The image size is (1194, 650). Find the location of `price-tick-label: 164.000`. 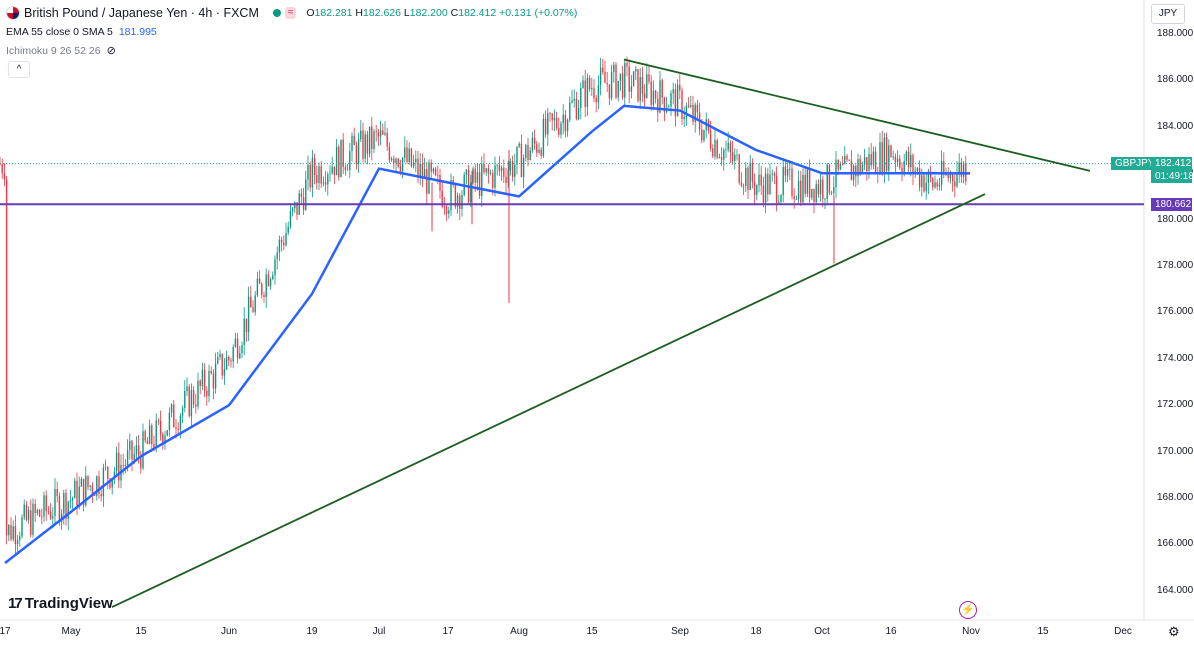

price-tick-label: 164.000 is located at coordinates (1175, 590).